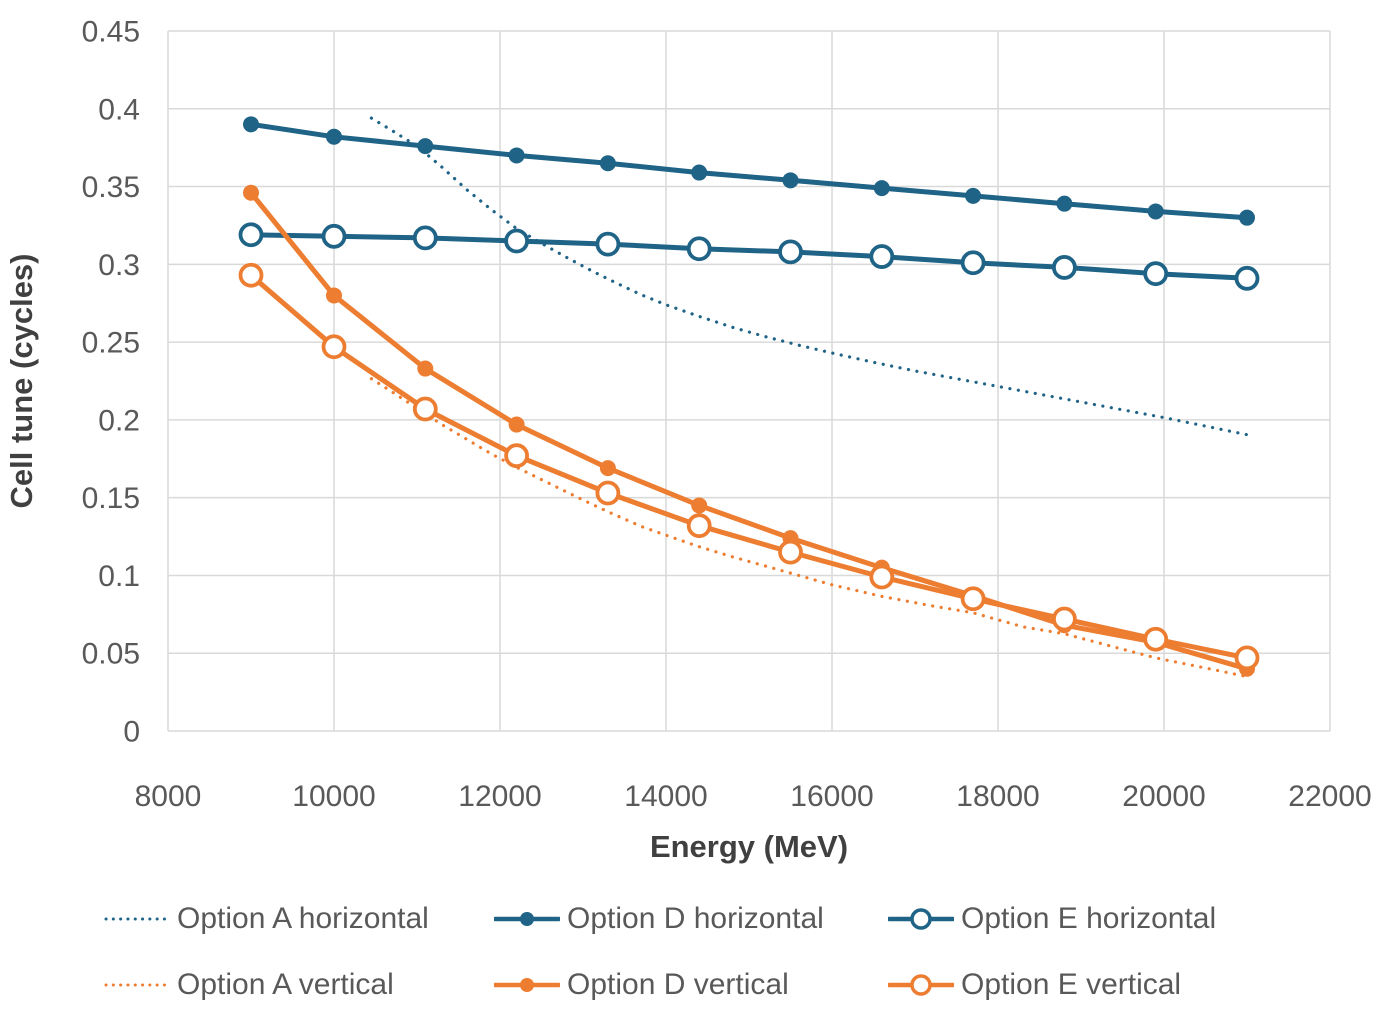 This screenshot has width=1391, height=1025. I want to click on legend-item-option-a-vertical: Option A vertical, so click(299, 985).